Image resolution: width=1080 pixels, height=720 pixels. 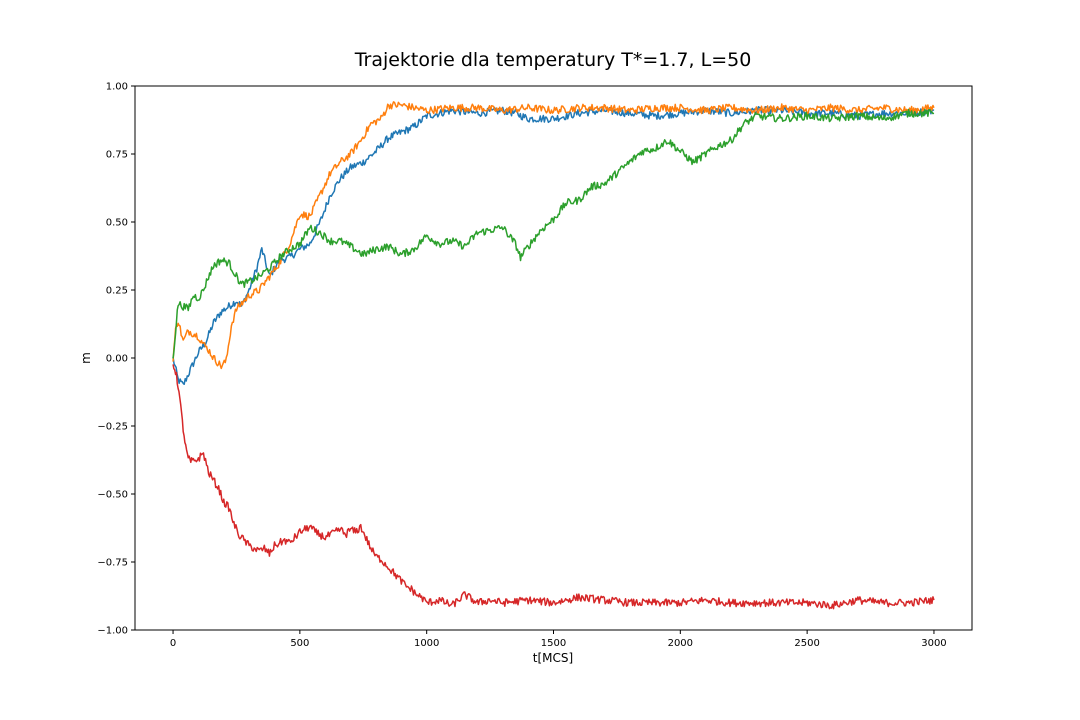 I want to click on y-tick-label: 0.25, so click(x=117, y=291).